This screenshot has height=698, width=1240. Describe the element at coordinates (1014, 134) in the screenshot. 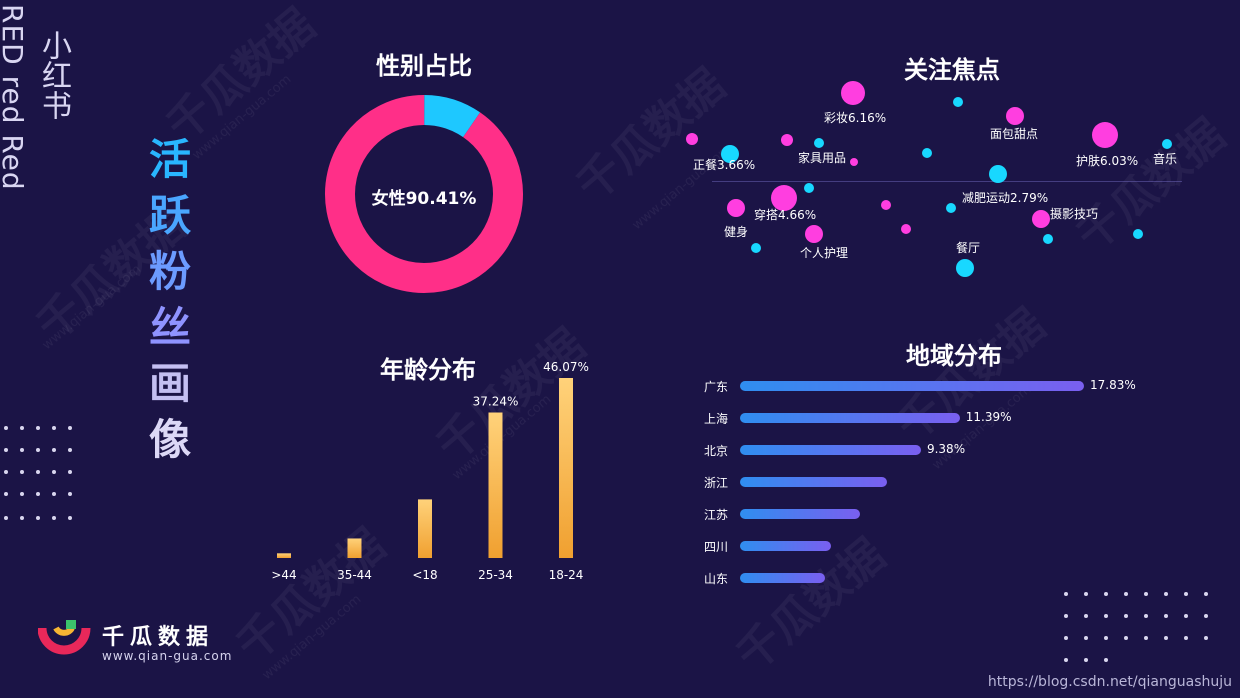

I see `bubble-label: 面包甜点` at that location.